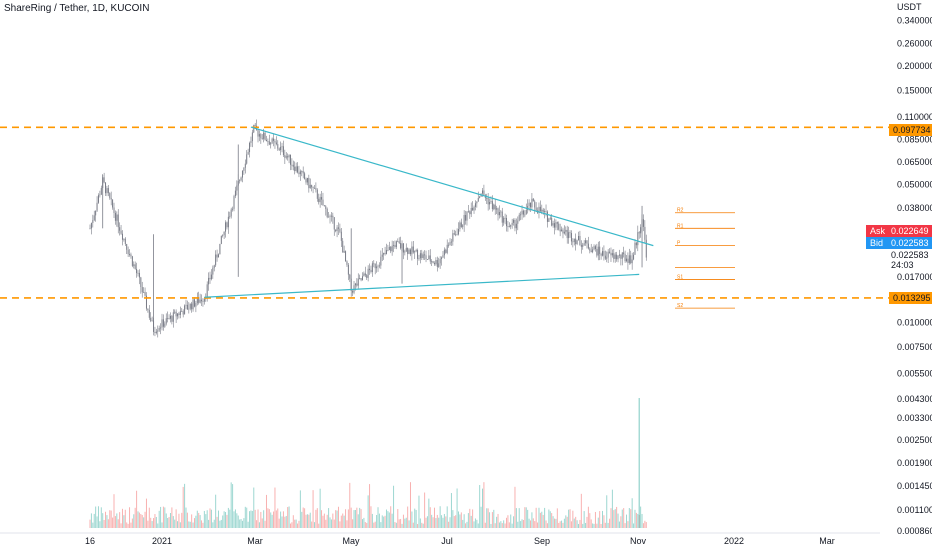 This screenshot has width=932, height=550. I want to click on currency-label: USDT, so click(909, 7).